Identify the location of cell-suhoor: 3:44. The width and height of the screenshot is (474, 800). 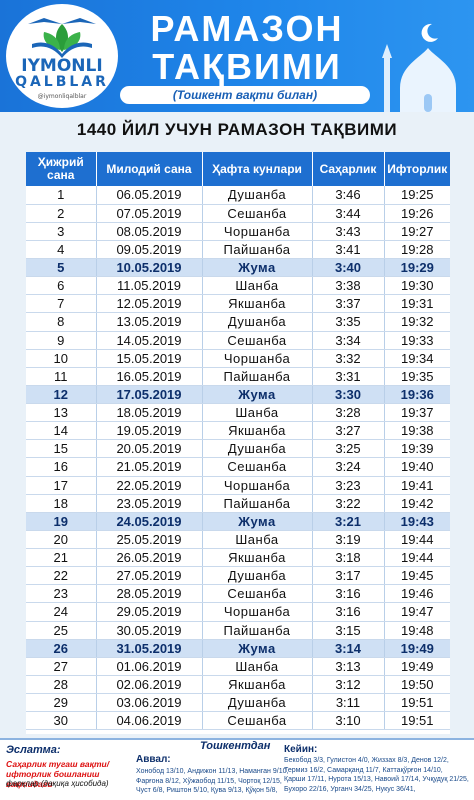
(348, 213).